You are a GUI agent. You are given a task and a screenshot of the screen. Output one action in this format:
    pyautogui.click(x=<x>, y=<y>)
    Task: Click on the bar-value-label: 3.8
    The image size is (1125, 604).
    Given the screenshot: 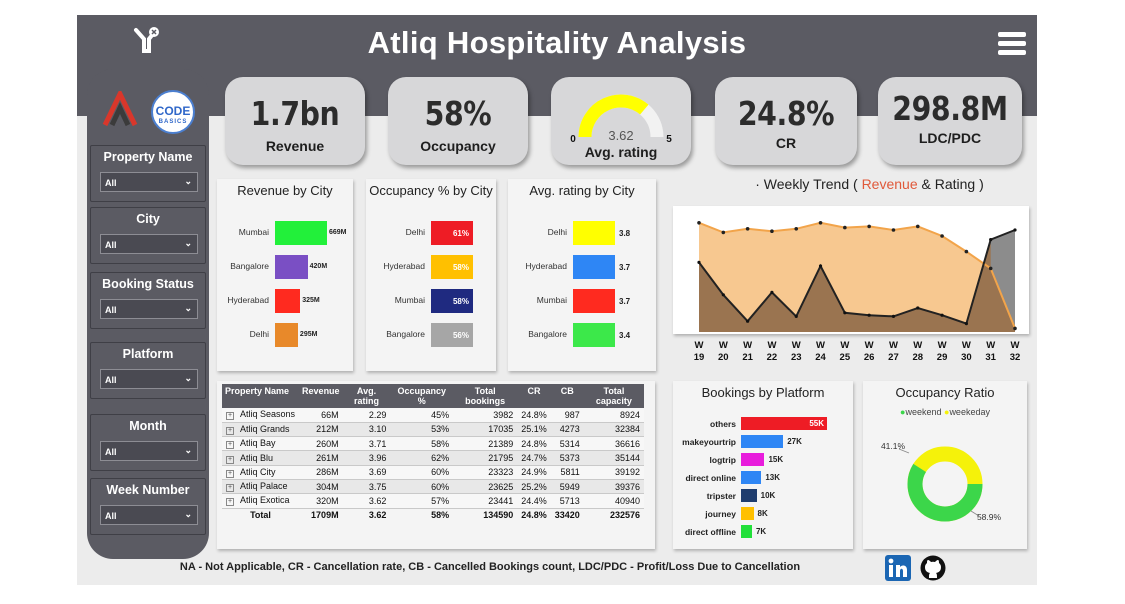 What is the action you would take?
    pyautogui.click(x=625, y=233)
    